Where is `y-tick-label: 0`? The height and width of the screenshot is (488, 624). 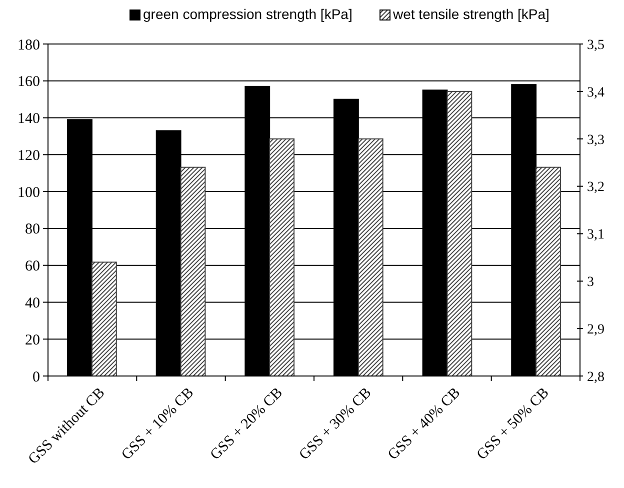 y-tick-label: 0 is located at coordinates (36, 377).